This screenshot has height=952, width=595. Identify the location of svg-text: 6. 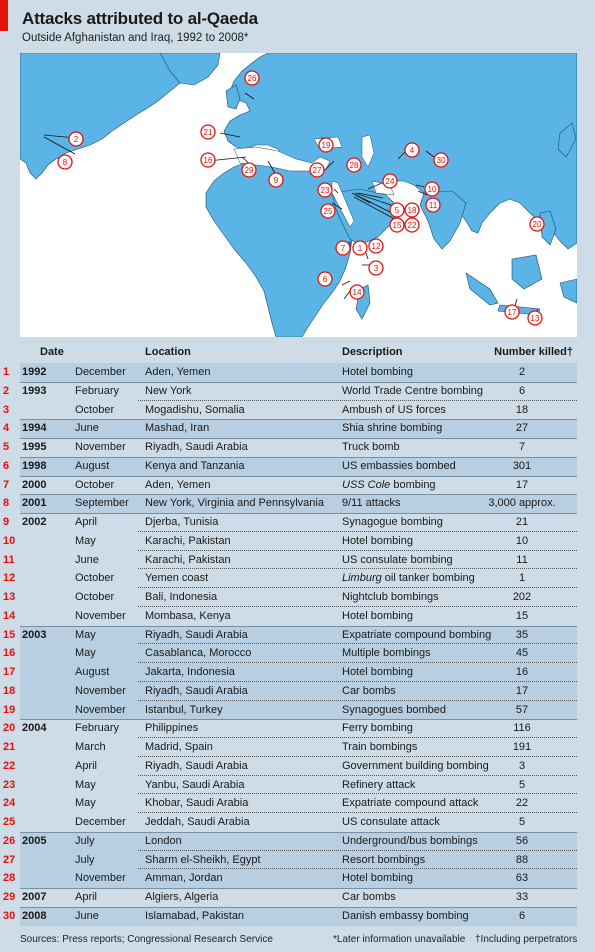
(325, 279).